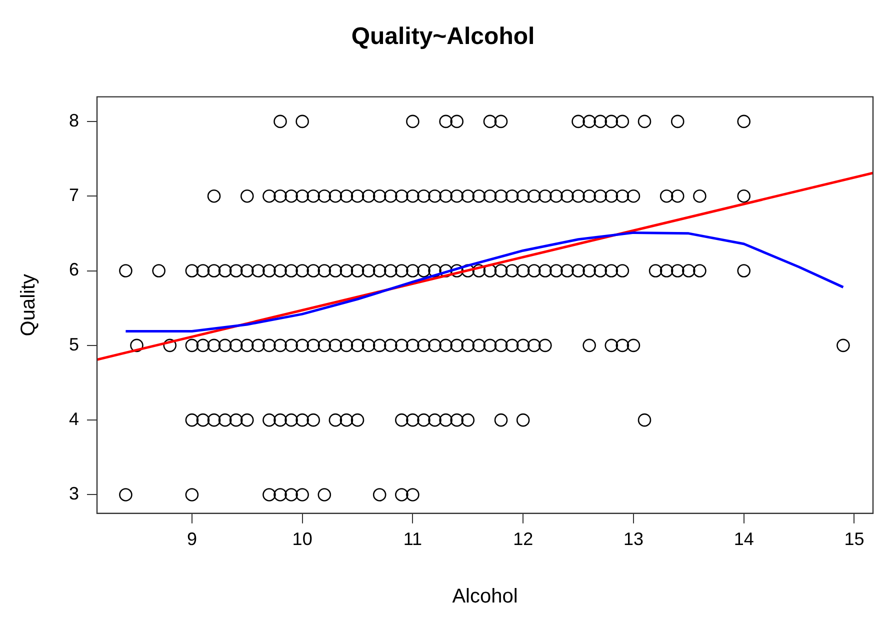  What do you see at coordinates (74, 270) in the screenshot?
I see `y-tick-label: 6` at bounding box center [74, 270].